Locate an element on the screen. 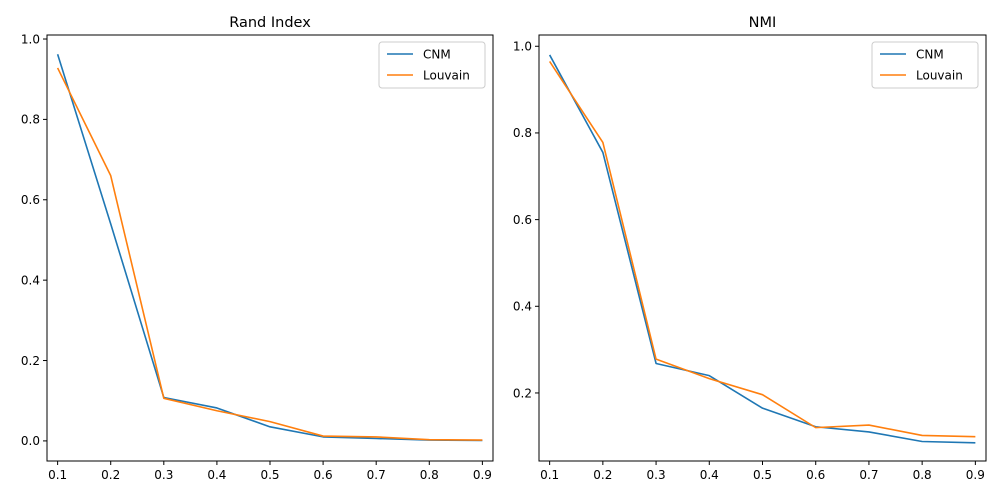 The height and width of the screenshot is (500, 1000). nmi-y-tick-label: 1.0 is located at coordinates (522, 47).